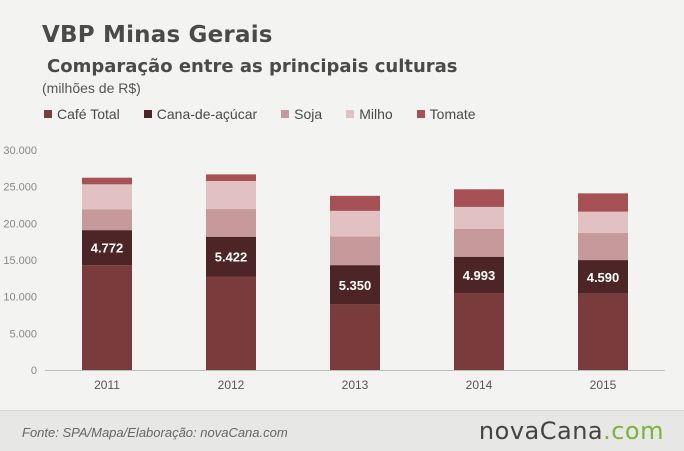  I want to click on legend-item-milho: Milho, so click(369, 114).